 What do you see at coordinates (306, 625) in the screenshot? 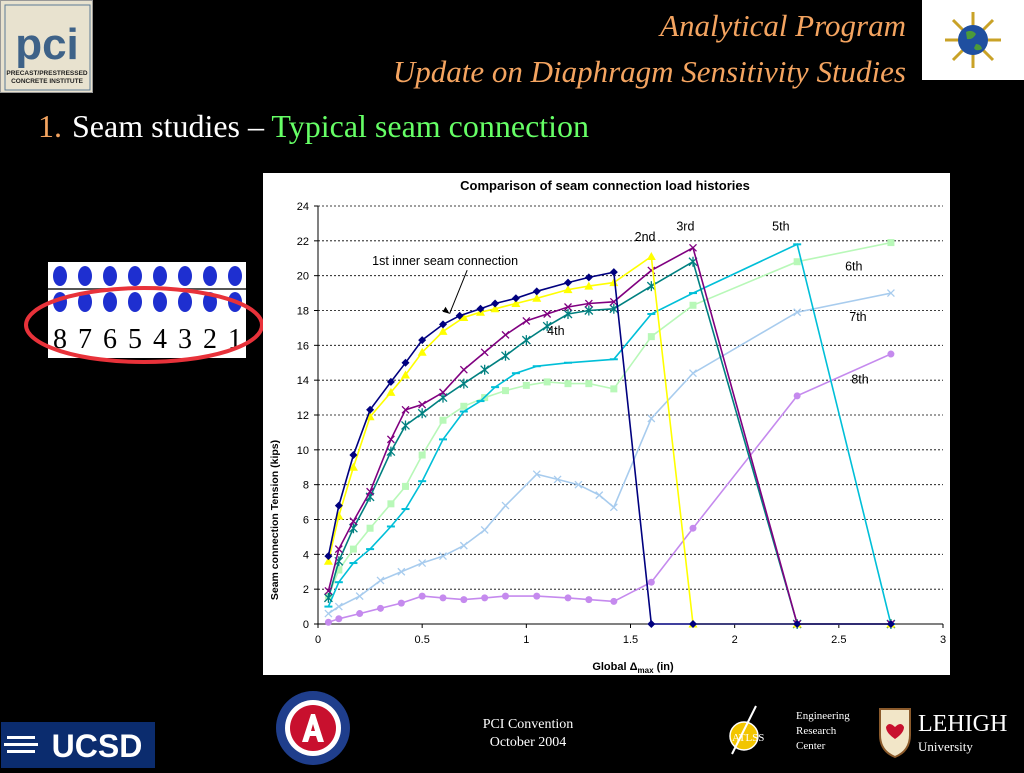
I see `y-tick-label: 0` at bounding box center [306, 625].